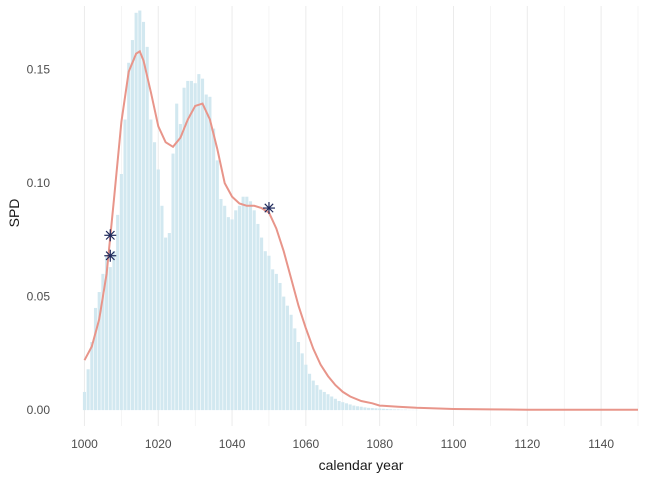 Image resolution: width=672 pixels, height=480 pixels. What do you see at coordinates (39, 410) in the screenshot?
I see `y-tick-label: 0.00` at bounding box center [39, 410].